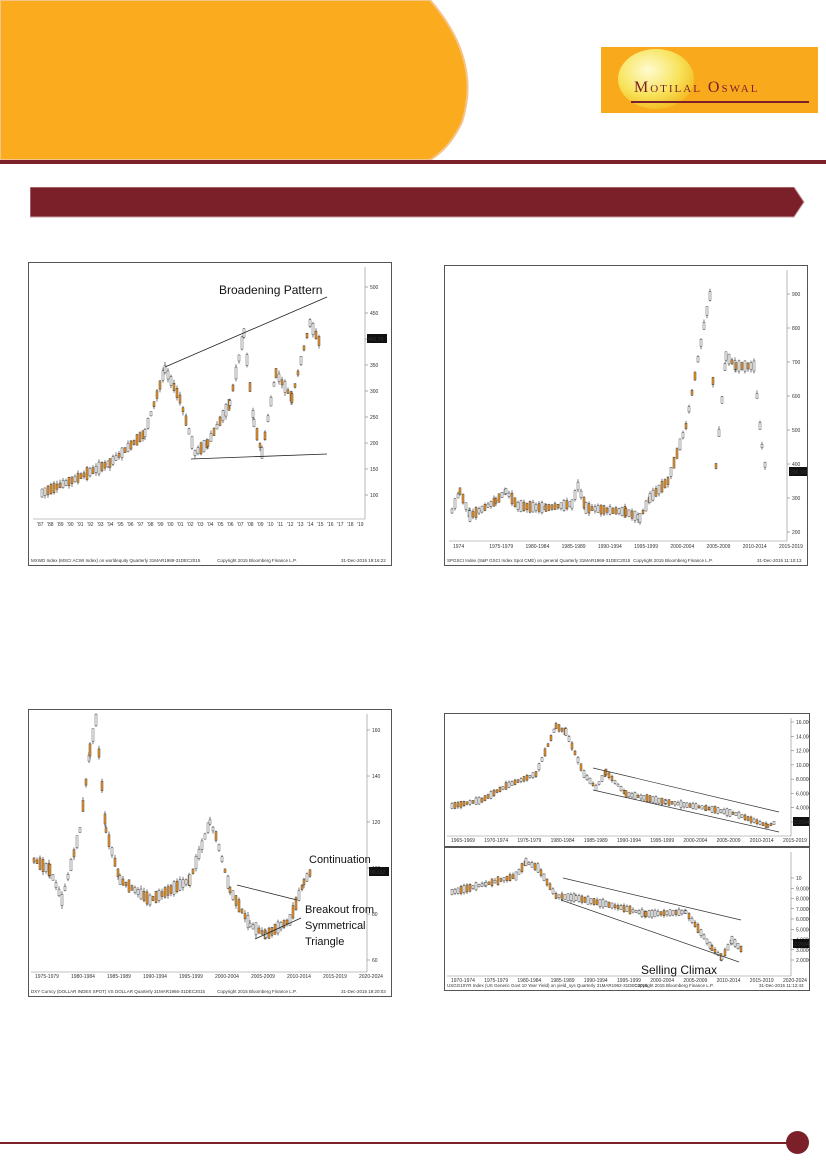 The width and height of the screenshot is (826, 1169). I want to click on chart1-x-tick-label: '06, so click(230, 525).